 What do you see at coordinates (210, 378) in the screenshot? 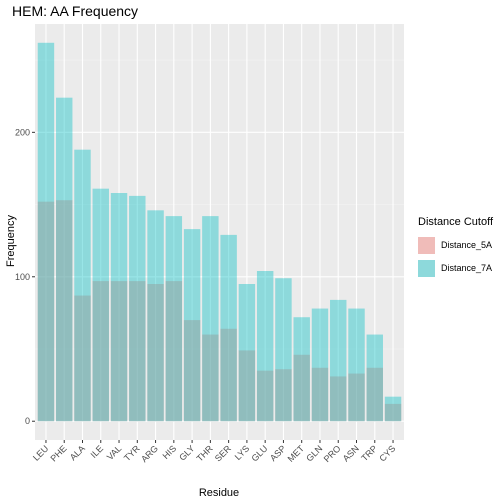
I see `bar-distance-5a-thr` at bounding box center [210, 378].